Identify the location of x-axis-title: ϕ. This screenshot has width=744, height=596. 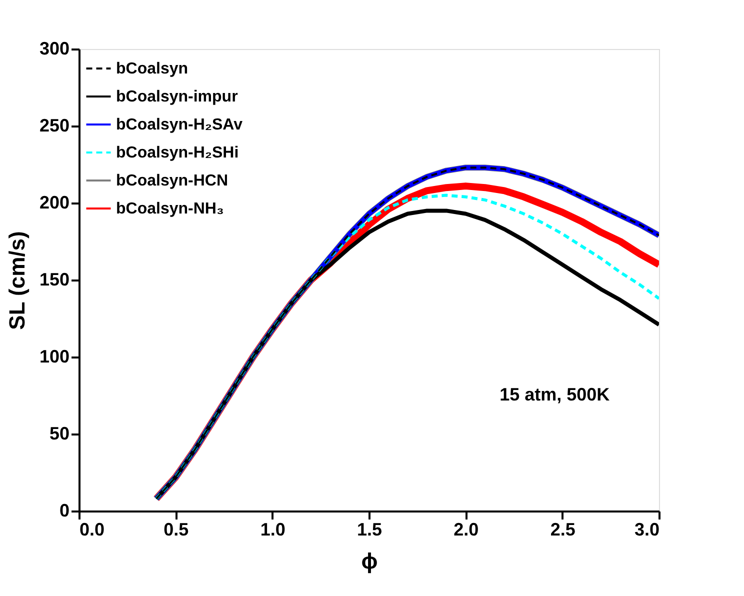
(369, 561).